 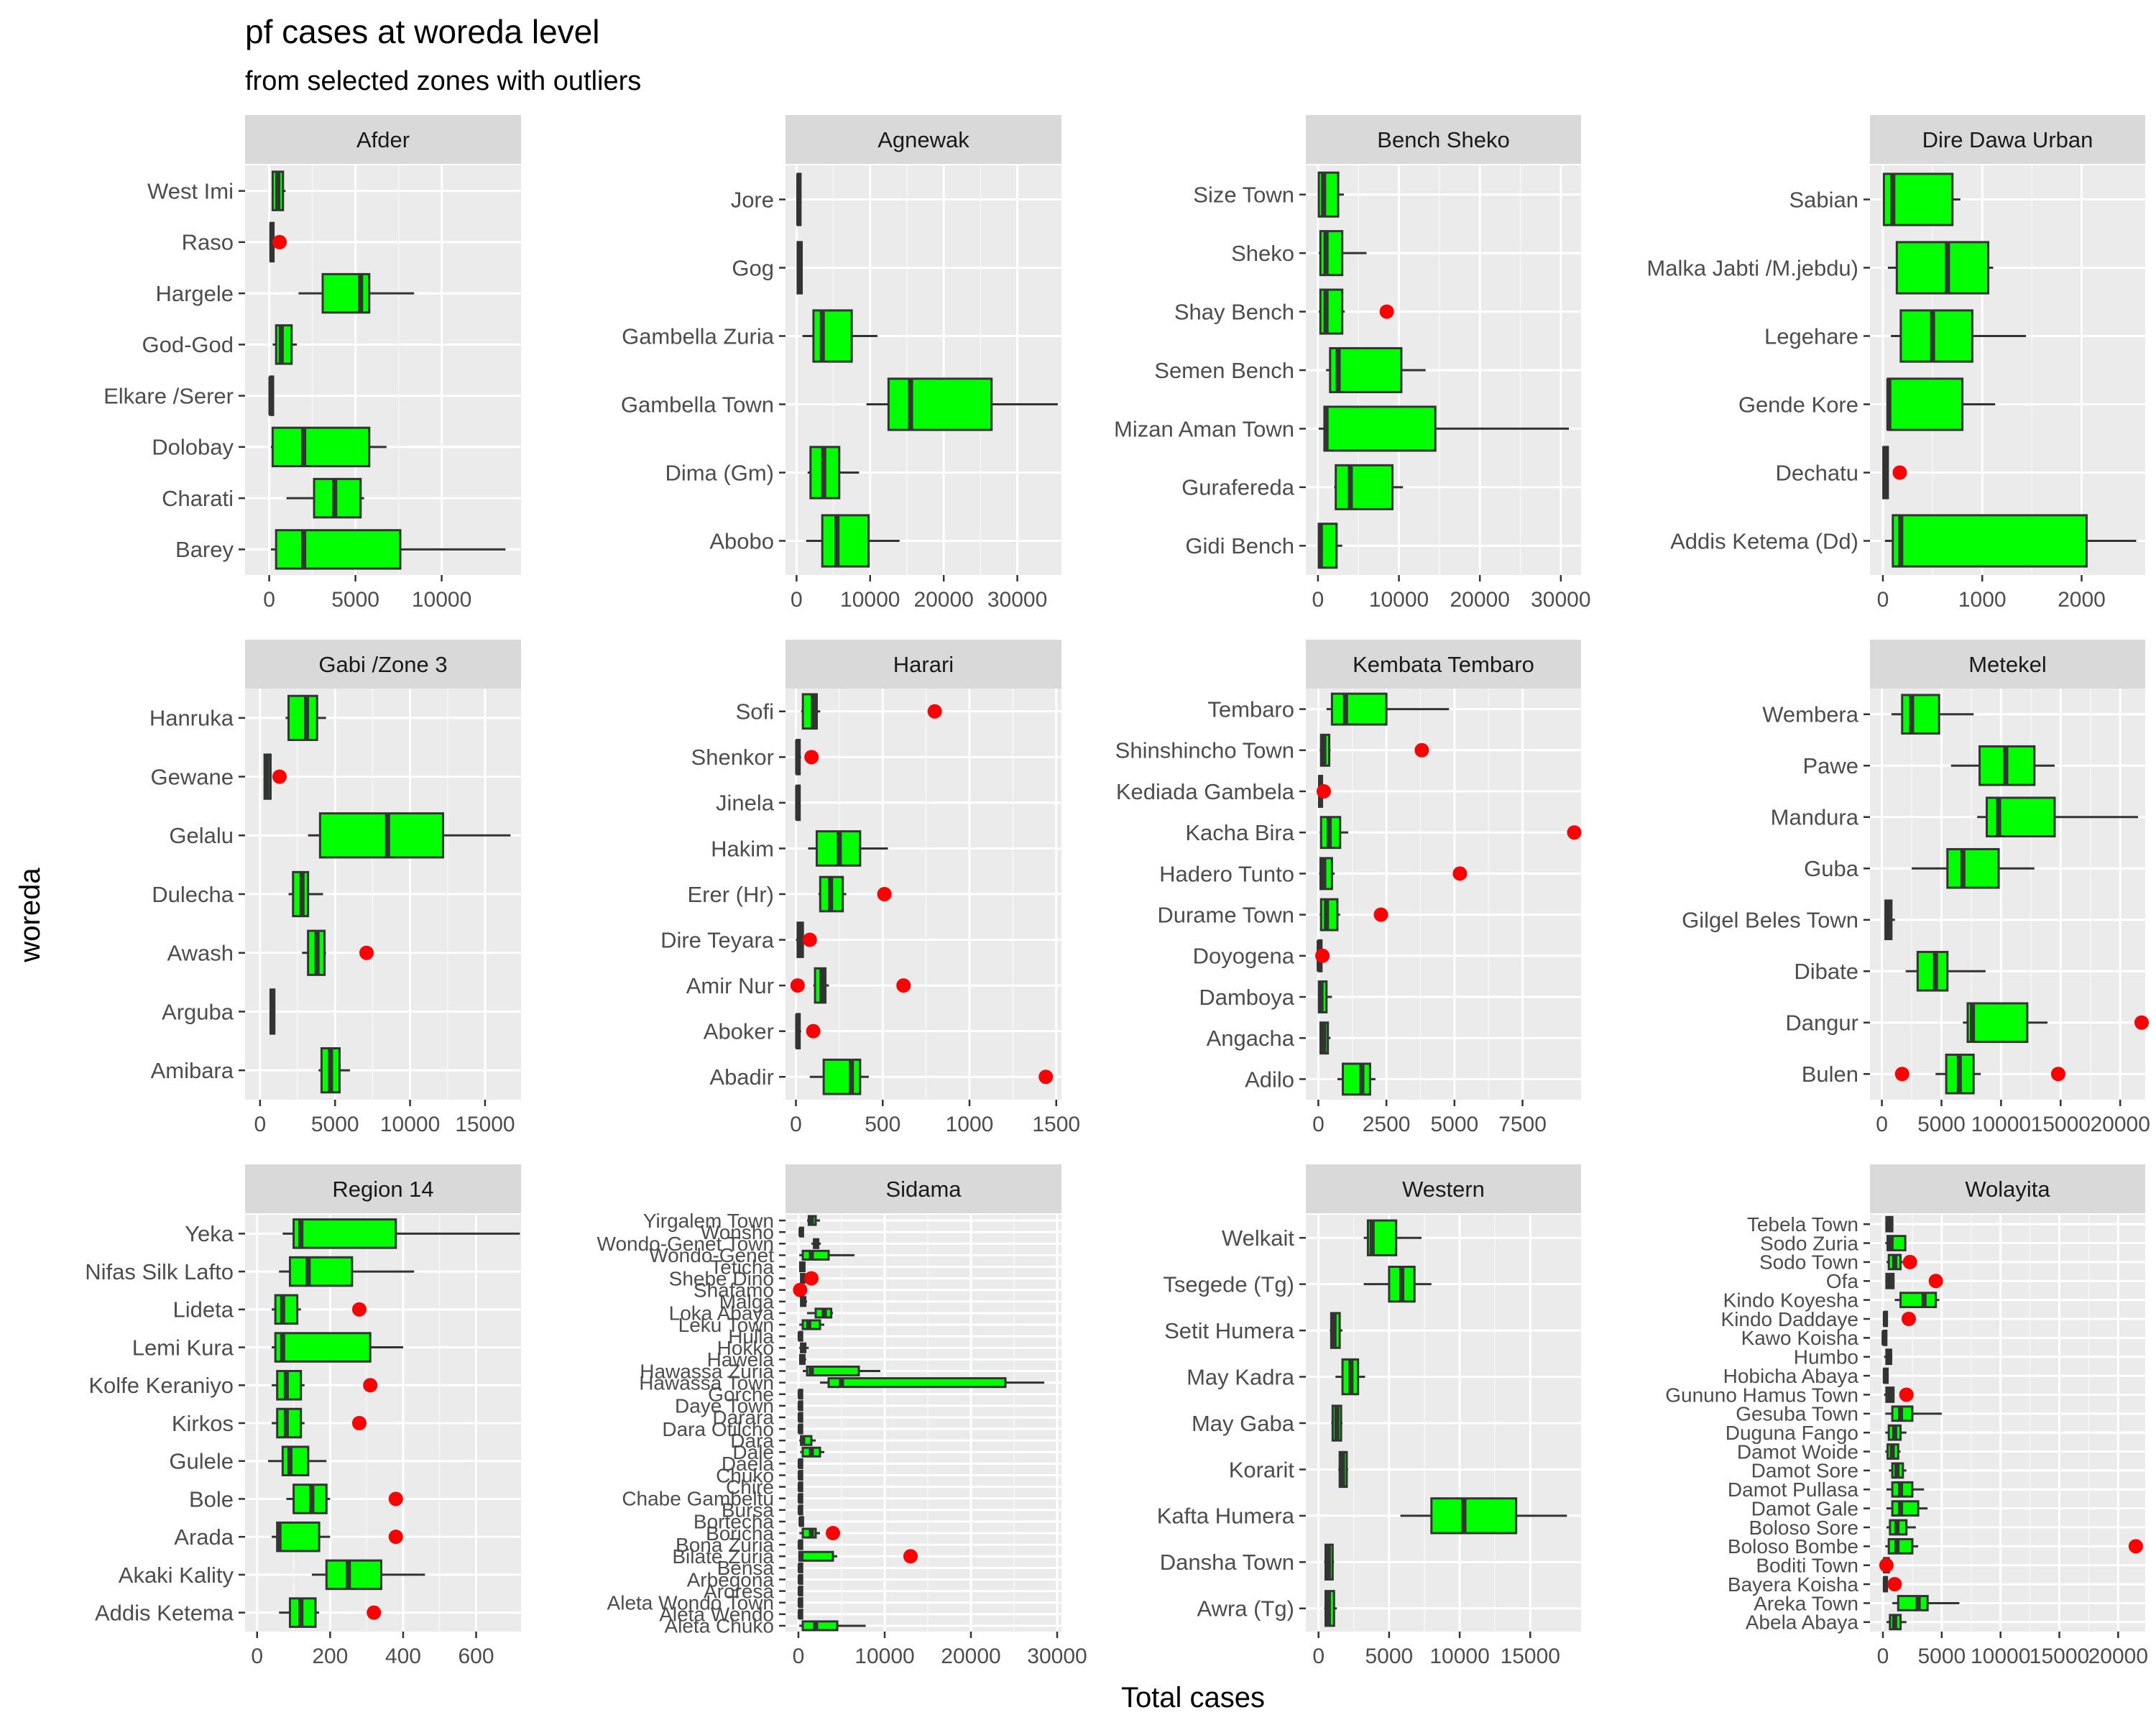 What do you see at coordinates (741, 1395) in the screenshot?
I see `y-tick-label: Gorche` at bounding box center [741, 1395].